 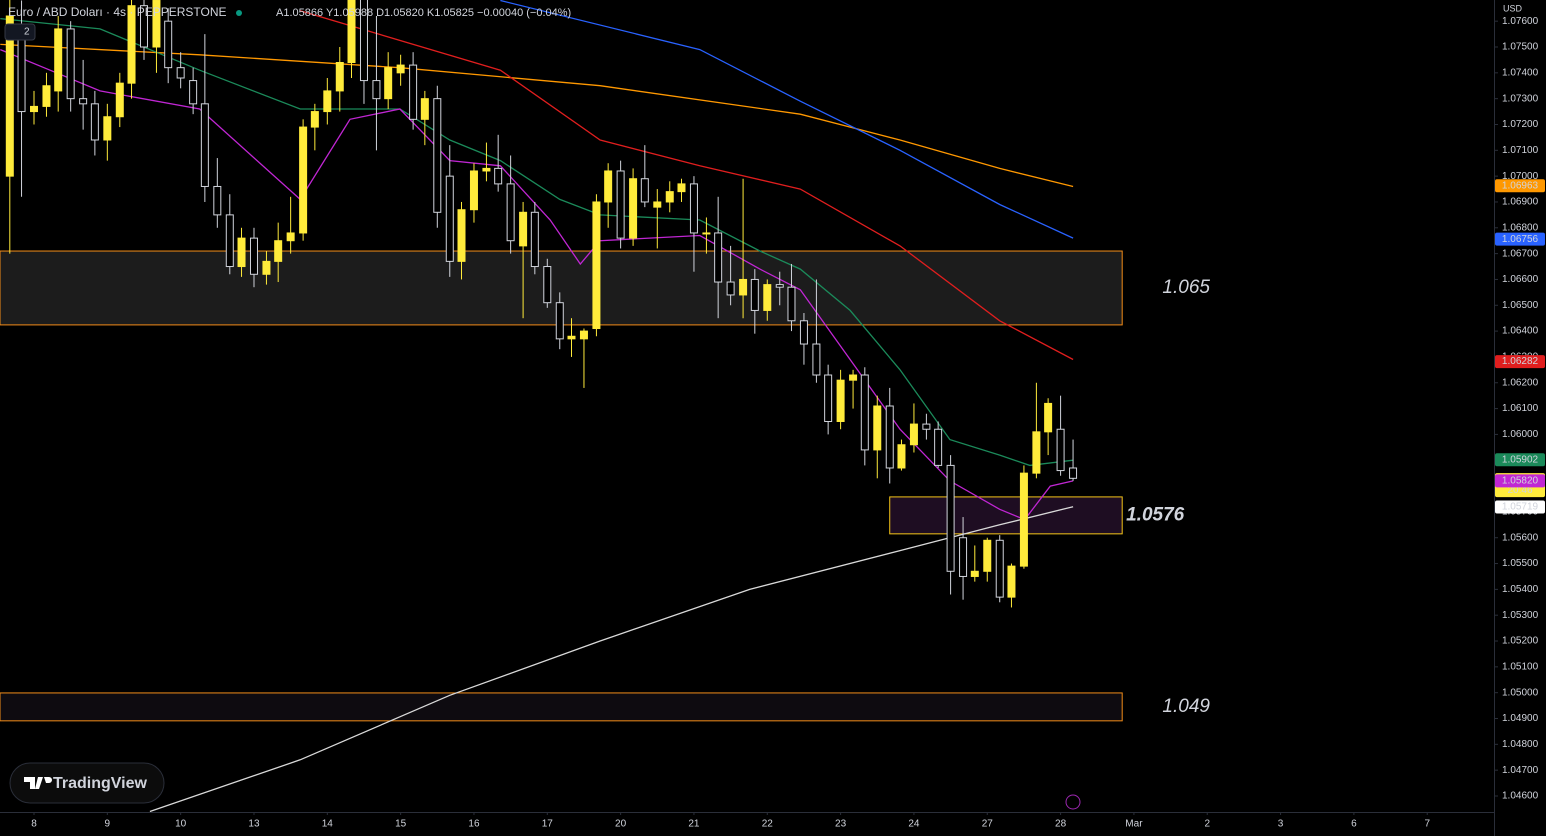 I want to click on logo-badge, so click(x=87, y=783).